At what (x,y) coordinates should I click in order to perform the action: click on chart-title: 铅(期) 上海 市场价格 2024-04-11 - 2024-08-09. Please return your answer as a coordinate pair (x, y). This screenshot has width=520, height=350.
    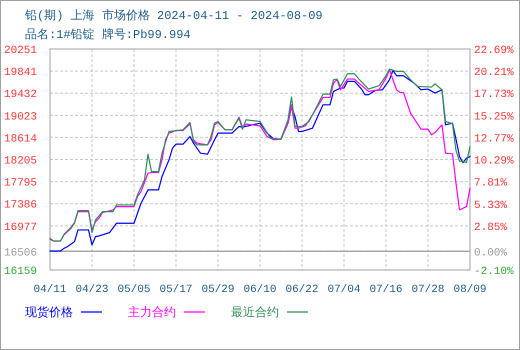
    Looking at the image, I should click on (173, 15).